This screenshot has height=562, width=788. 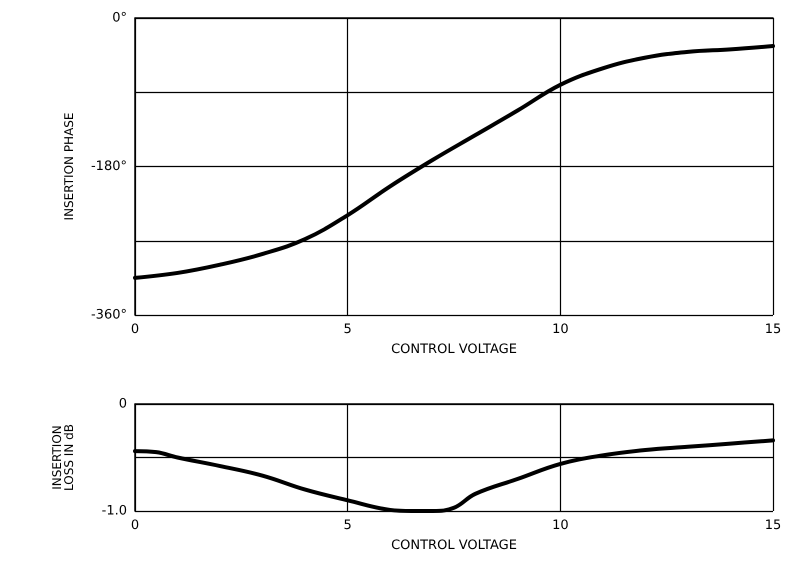 What do you see at coordinates (63, 457) in the screenshot?
I see `y-axis-title: INSERTION LOSS IN dB` at bounding box center [63, 457].